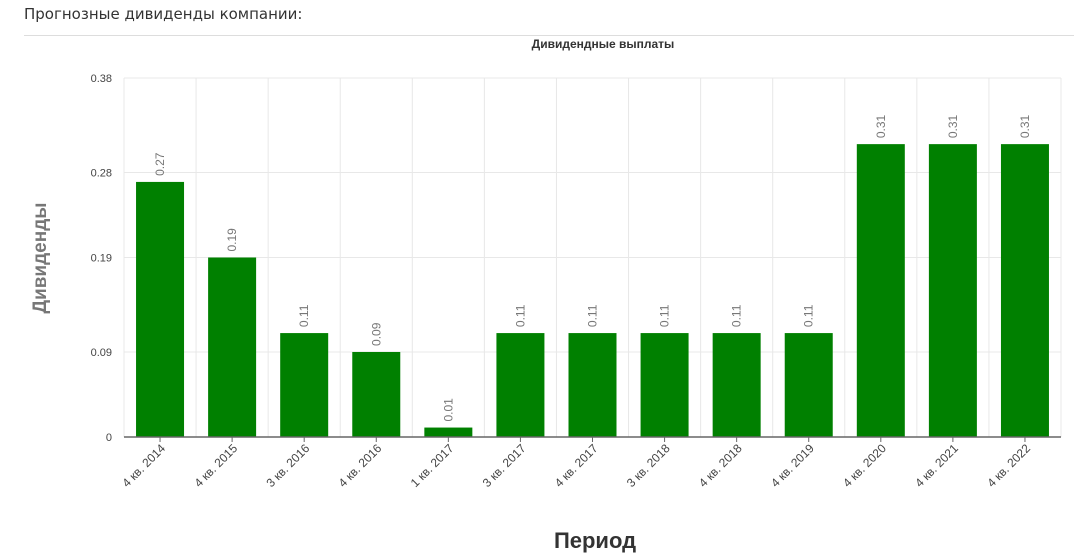  Describe the element at coordinates (432, 465) in the screenshot. I see `x-tick-label: 1 кв. 2017` at that location.